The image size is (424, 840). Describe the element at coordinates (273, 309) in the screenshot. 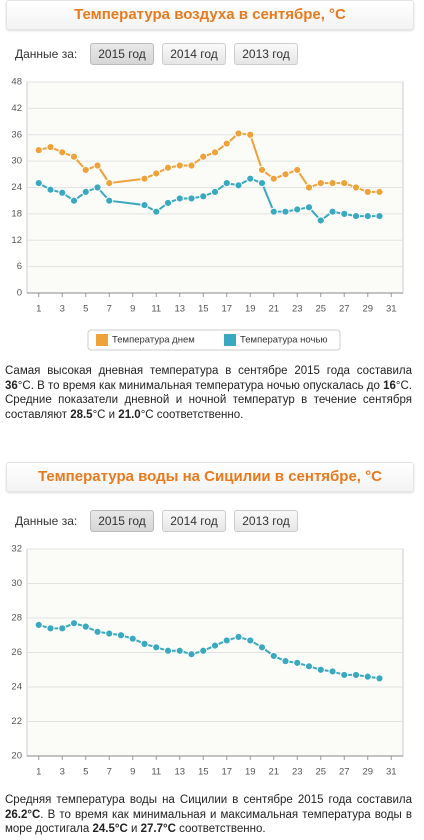

I see `x-tick-label: 21` at that location.